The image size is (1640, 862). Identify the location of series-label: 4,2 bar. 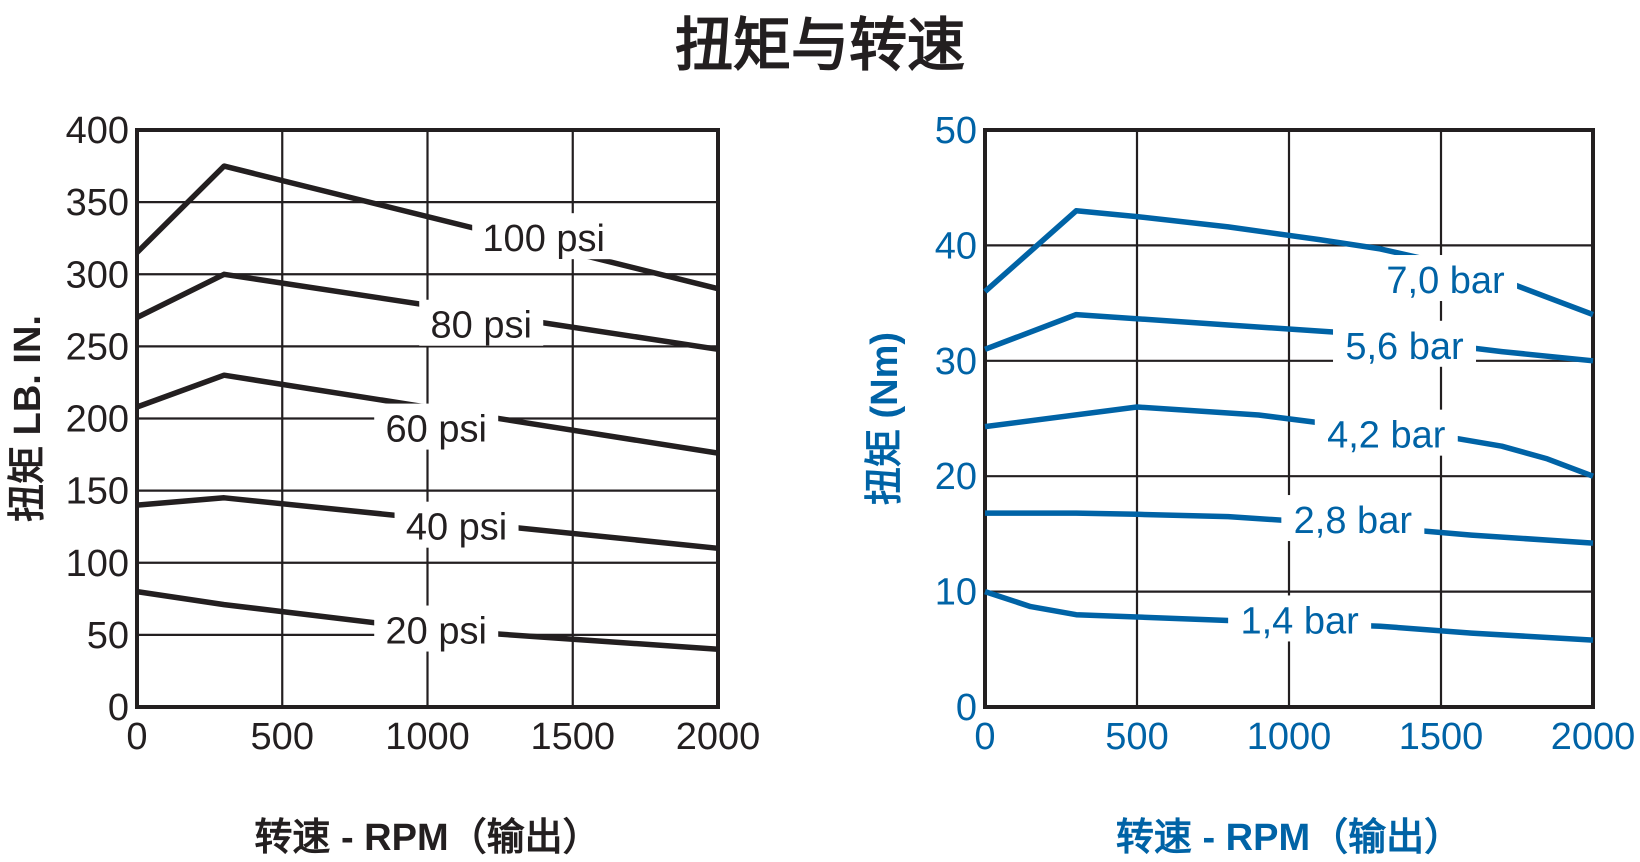
(1386, 436).